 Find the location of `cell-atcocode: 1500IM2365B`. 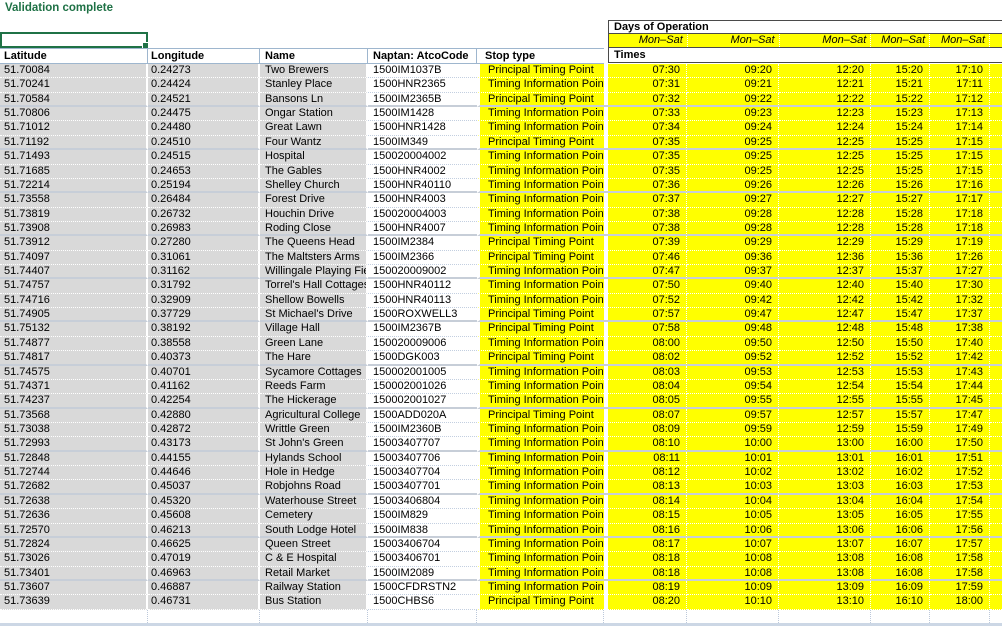

cell-atcocode: 1500IM2365B is located at coordinates (422, 100).